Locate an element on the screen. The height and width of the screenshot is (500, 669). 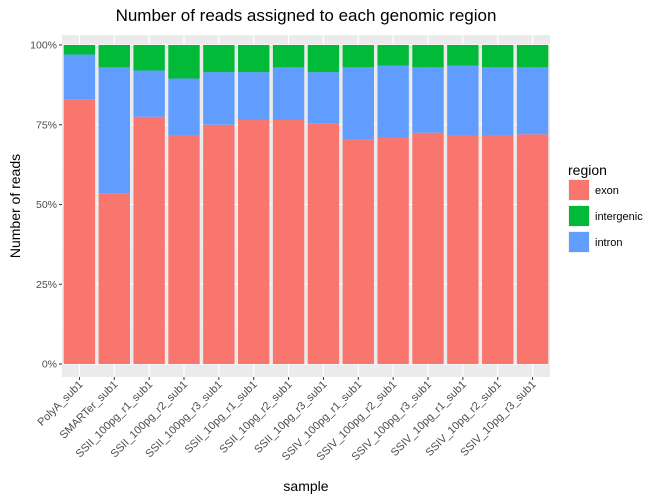
y-tick-label: 75% is located at coordinates (46, 125).